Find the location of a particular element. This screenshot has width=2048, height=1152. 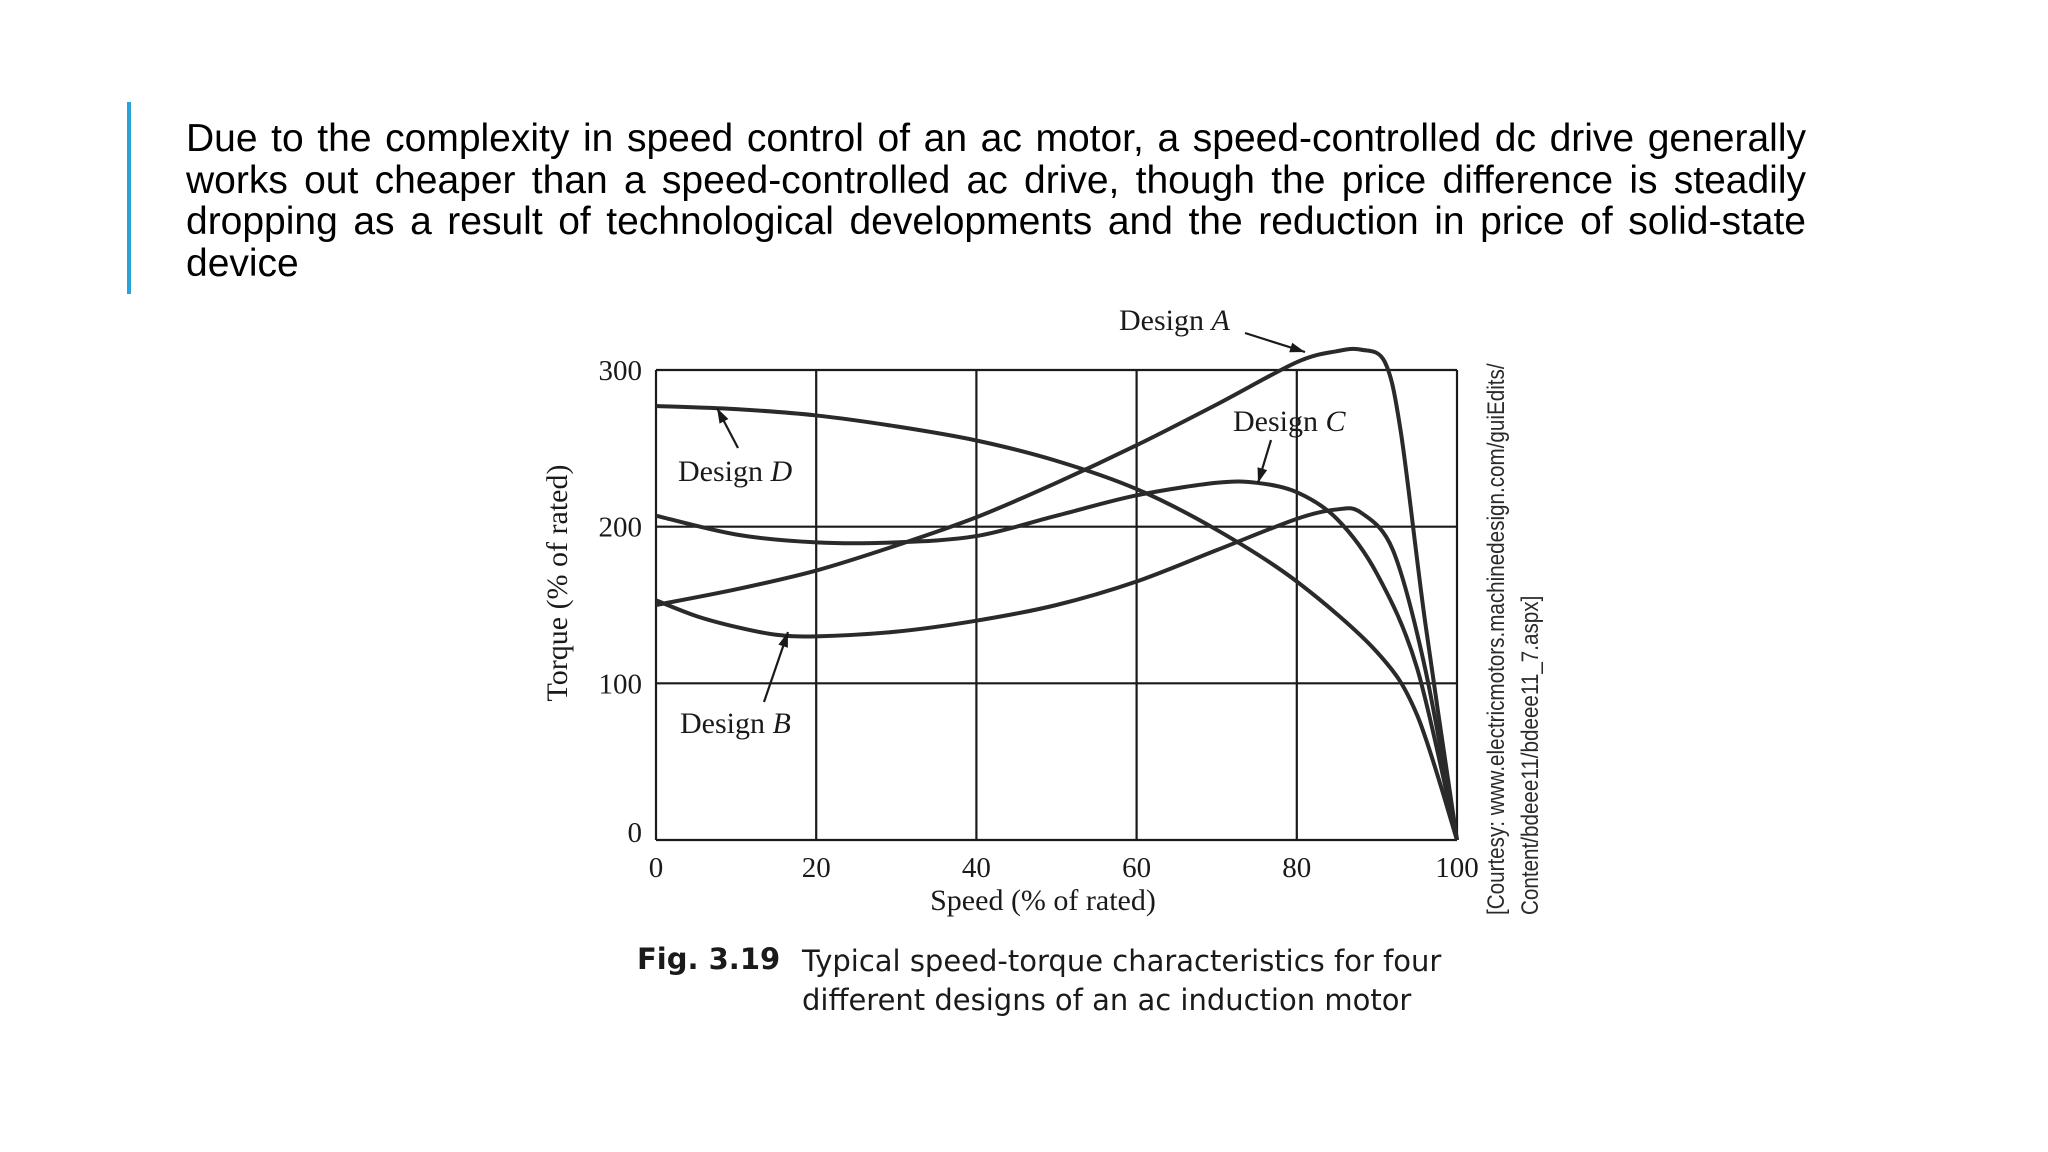

x-tick-label-60: 60 is located at coordinates (1136, 868).